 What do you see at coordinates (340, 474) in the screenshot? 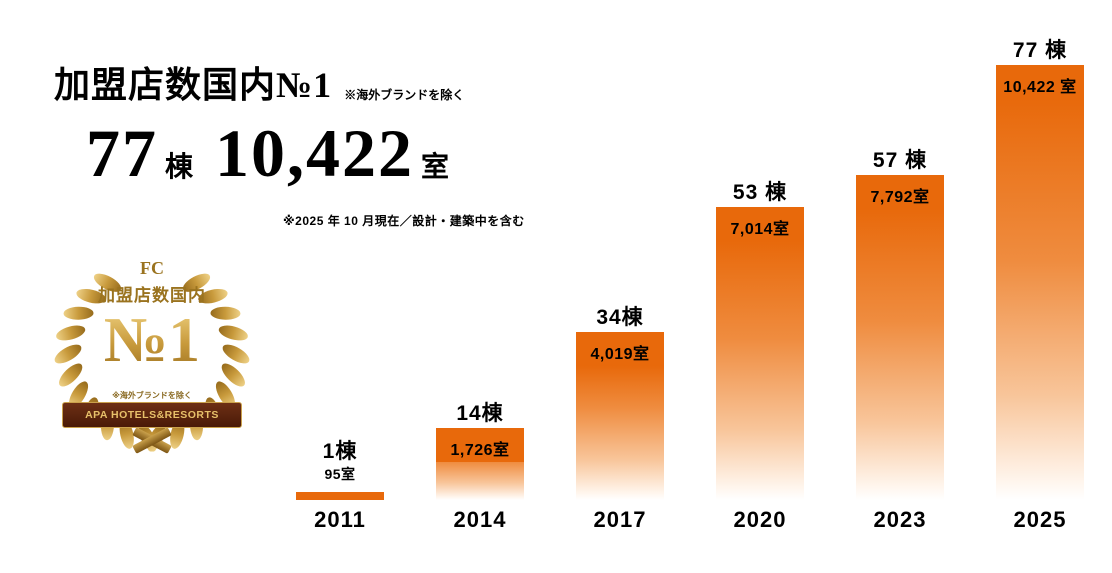
I see `bar-room-label: 95室` at bounding box center [340, 474].